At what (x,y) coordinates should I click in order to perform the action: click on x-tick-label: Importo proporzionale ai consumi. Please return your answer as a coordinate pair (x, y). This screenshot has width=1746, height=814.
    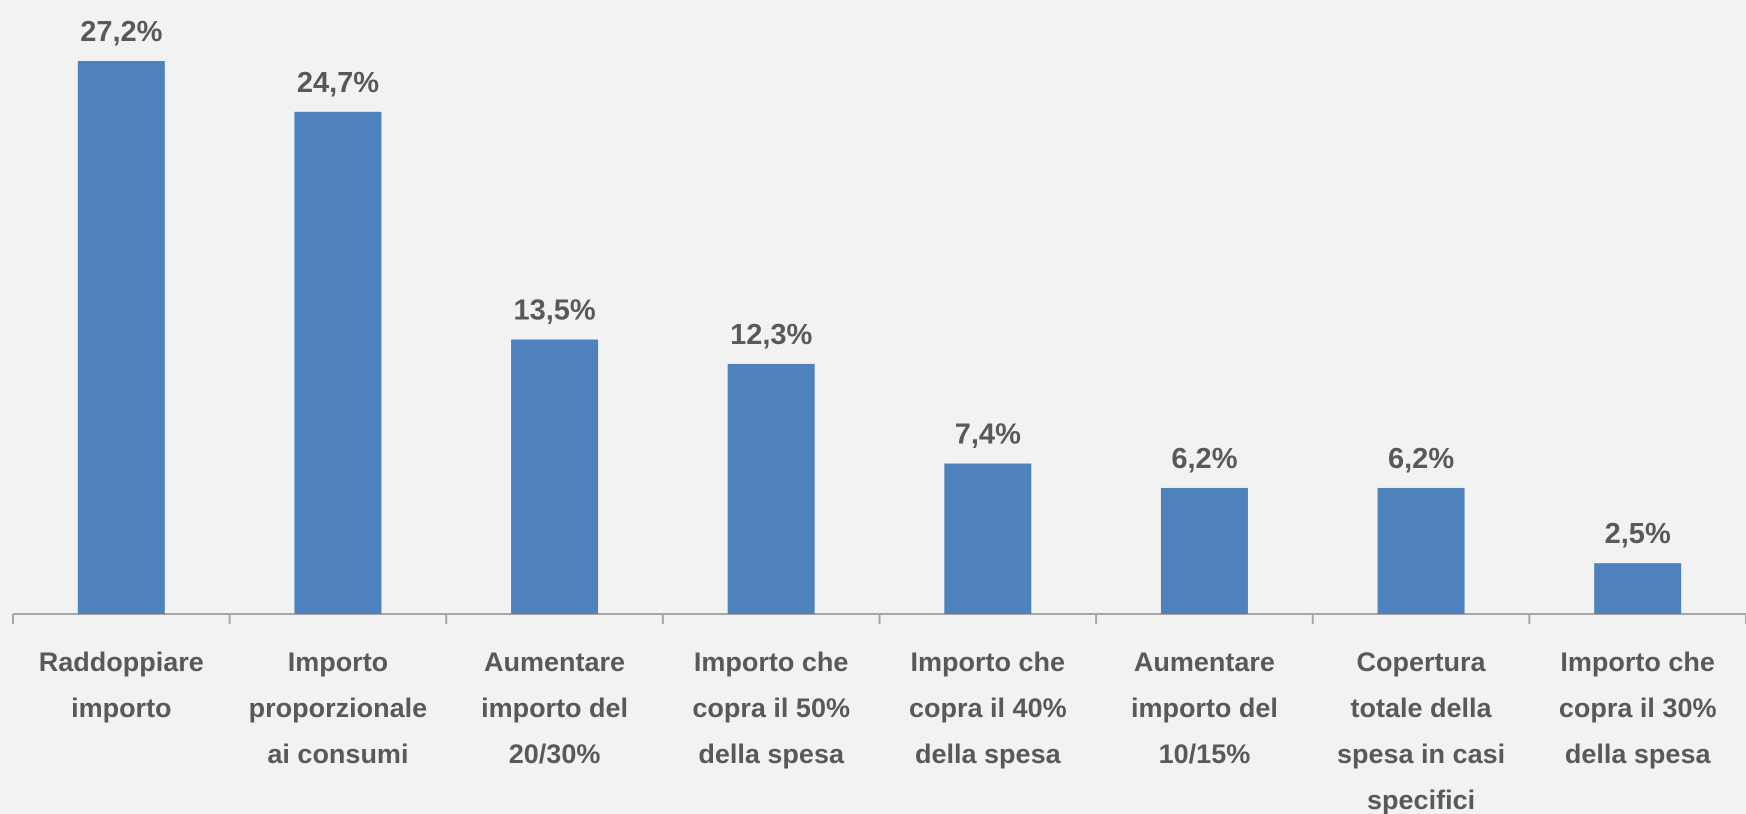
    Looking at the image, I should click on (338, 708).